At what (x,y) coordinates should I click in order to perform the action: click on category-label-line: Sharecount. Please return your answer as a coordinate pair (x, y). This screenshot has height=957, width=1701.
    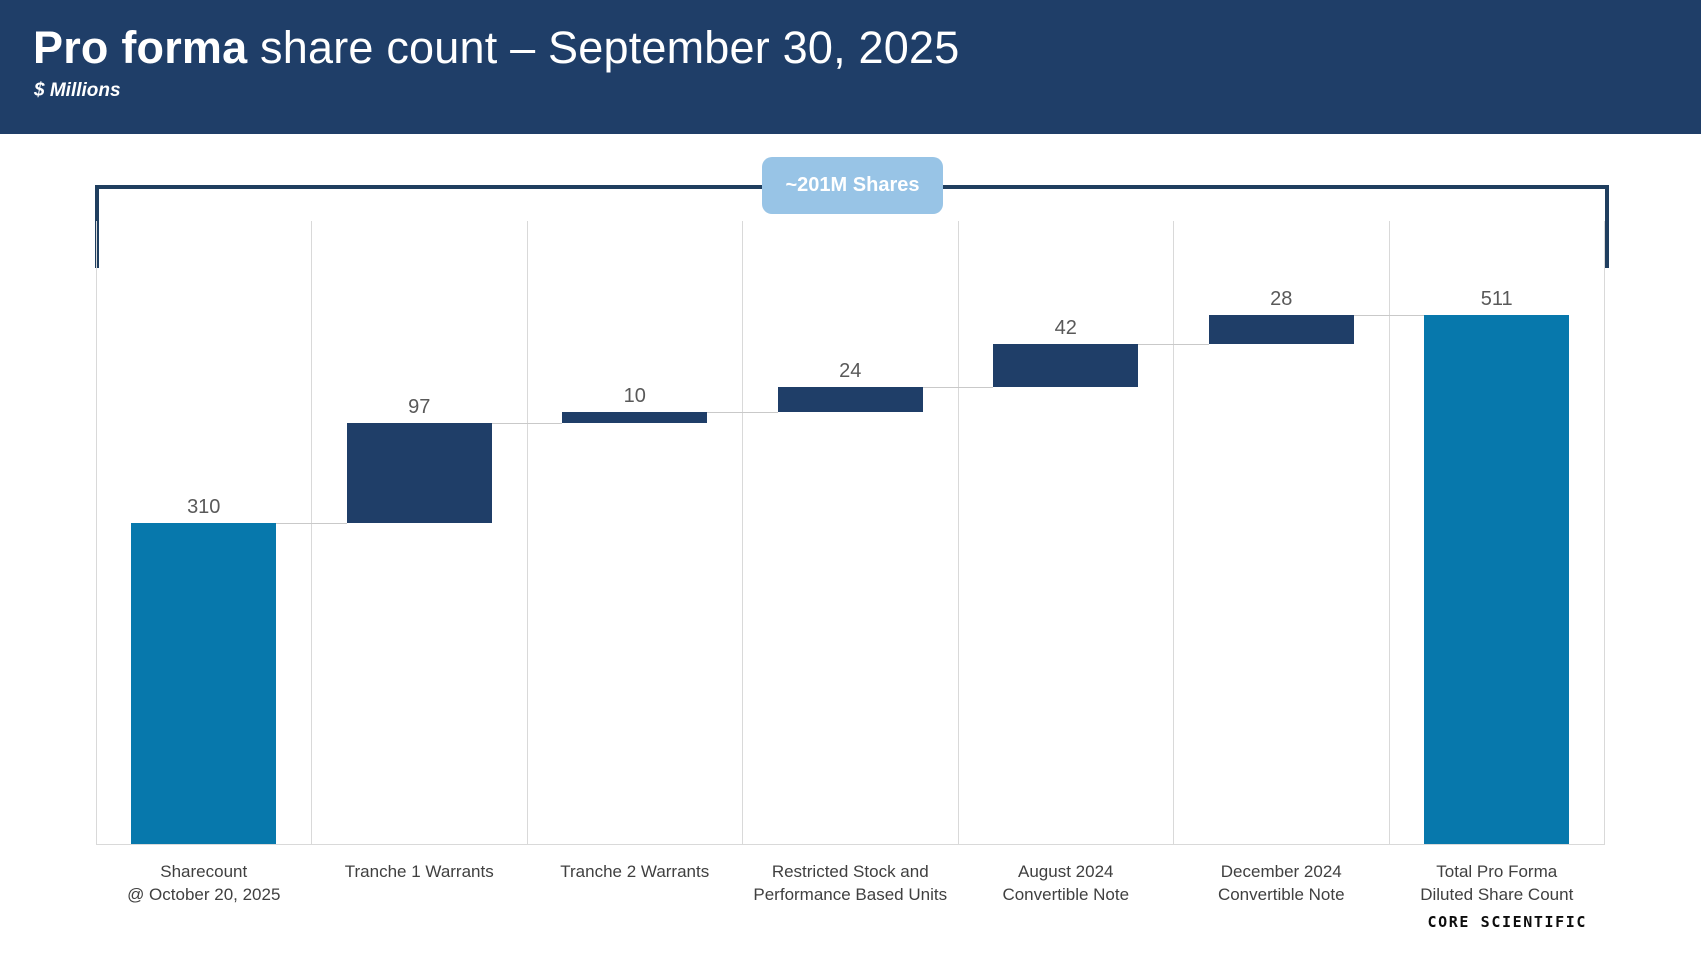
    Looking at the image, I should click on (204, 871).